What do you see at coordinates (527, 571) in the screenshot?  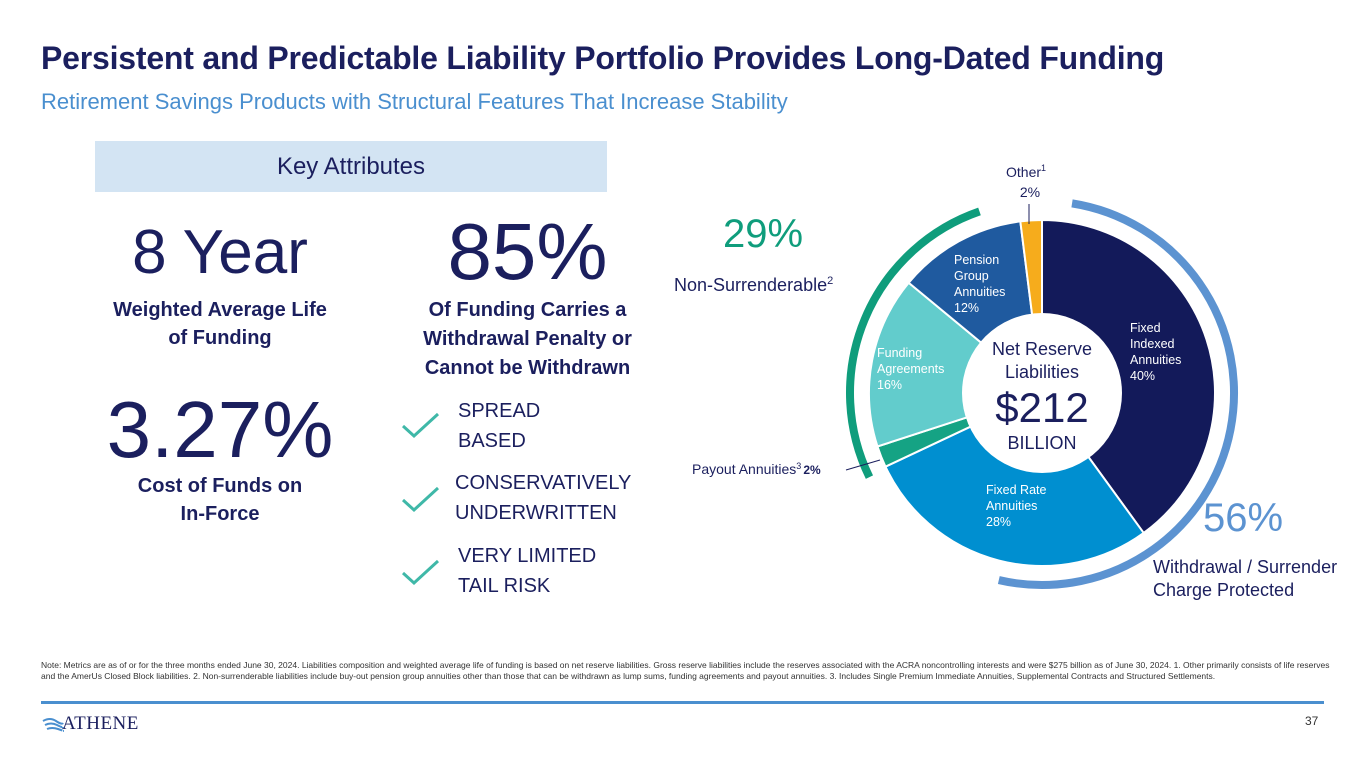 I see `check-text: VERY LIMITED TAIL RISK` at bounding box center [527, 571].